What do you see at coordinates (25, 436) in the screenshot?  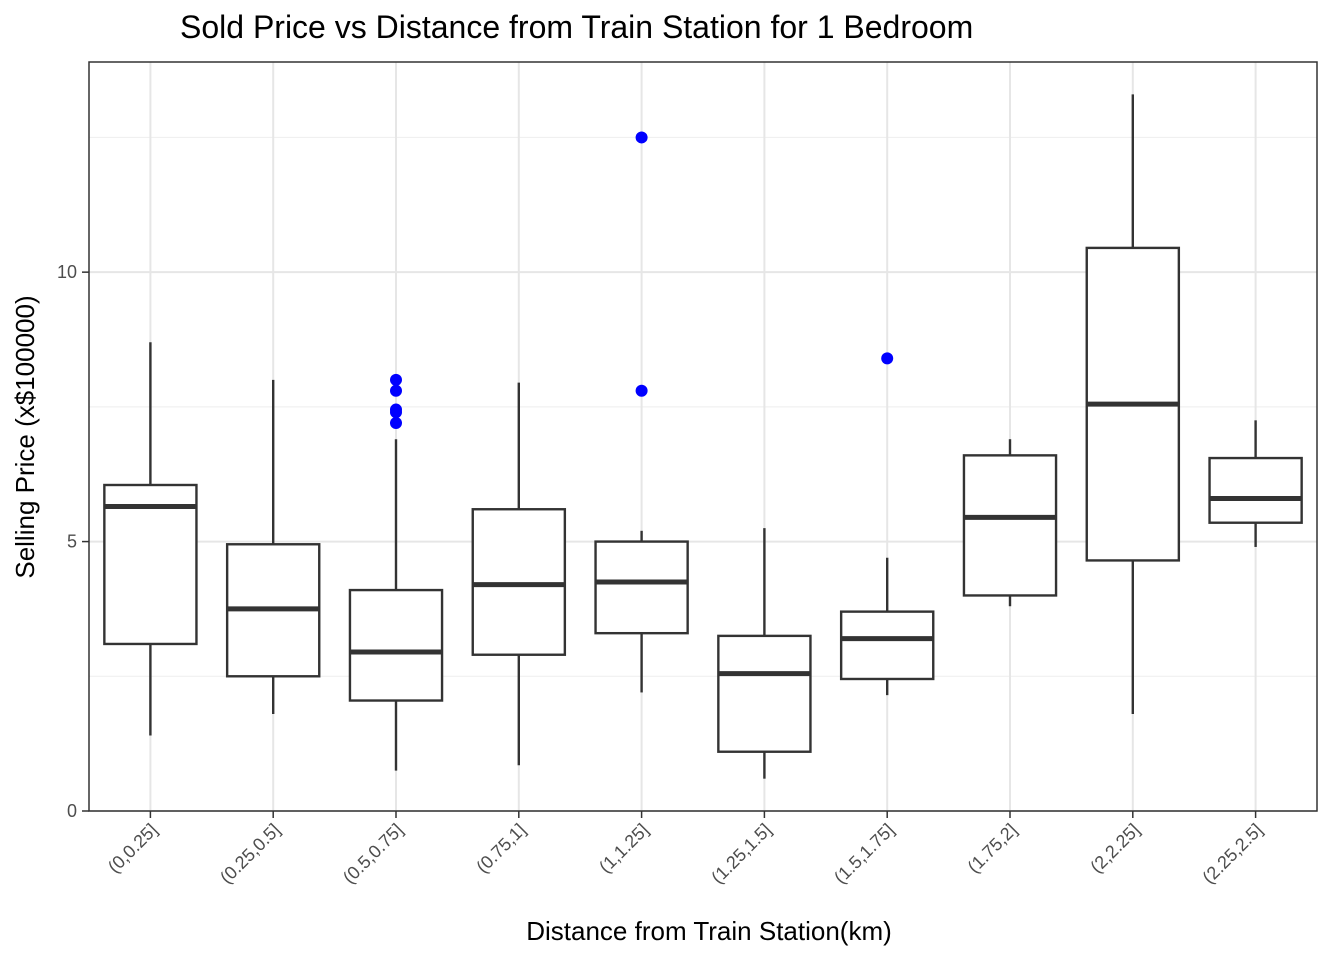 I see `y-axis-title: Selling Price (x$100000)` at bounding box center [25, 436].